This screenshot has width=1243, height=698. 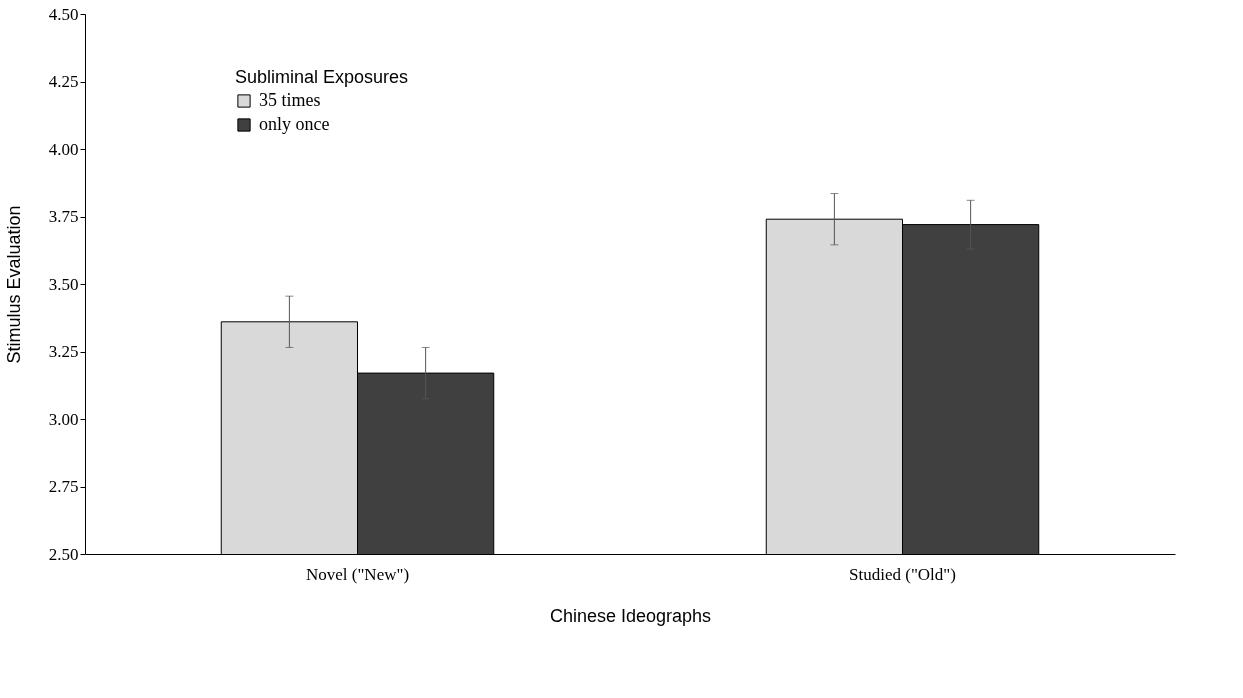 What do you see at coordinates (290, 100) in the screenshot?
I see `legend-label: 35 times` at bounding box center [290, 100].